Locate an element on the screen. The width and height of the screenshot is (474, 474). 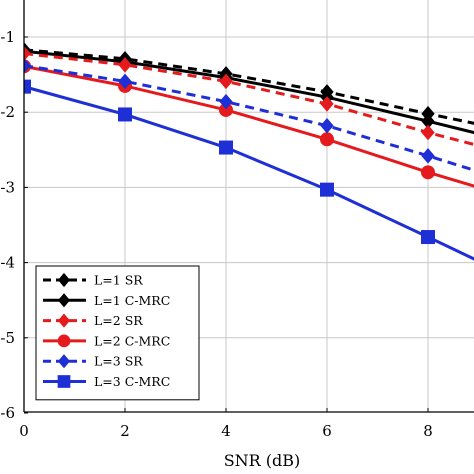
x-tick-label: 8 is located at coordinates (428, 431).